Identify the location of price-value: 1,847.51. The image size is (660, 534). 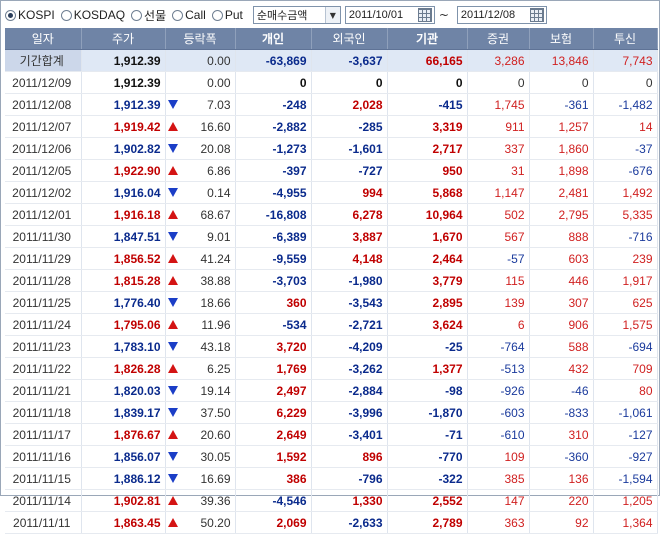
(137, 236).